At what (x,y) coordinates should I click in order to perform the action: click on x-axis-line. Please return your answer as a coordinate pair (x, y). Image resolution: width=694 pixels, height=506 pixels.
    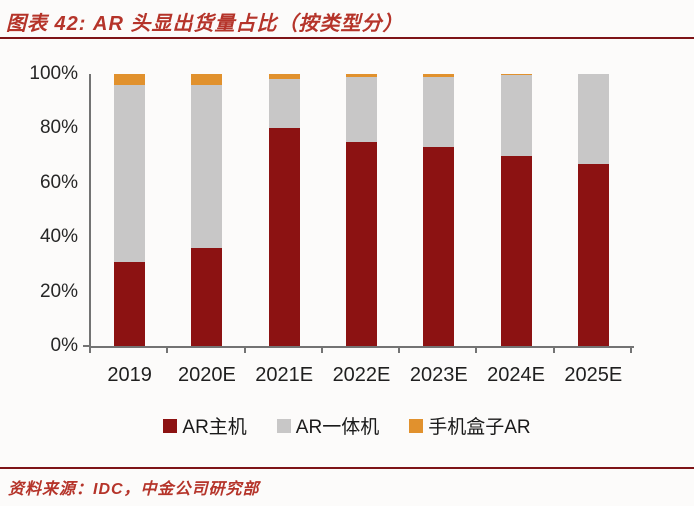
    Looking at the image, I should click on (361, 347).